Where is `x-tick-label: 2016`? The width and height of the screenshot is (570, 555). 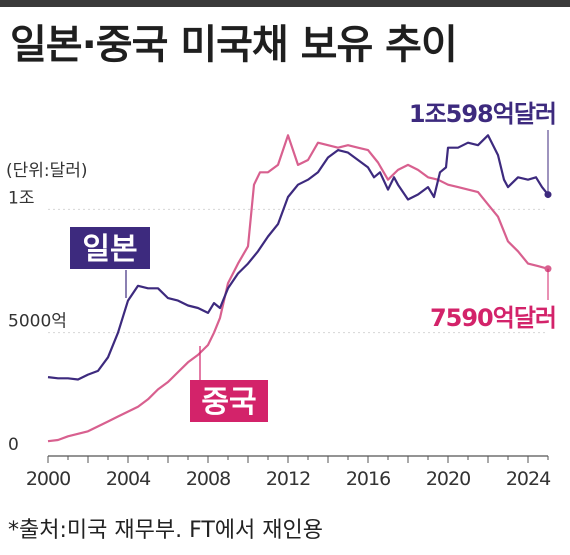 x-tick-label: 2016 is located at coordinates (368, 479).